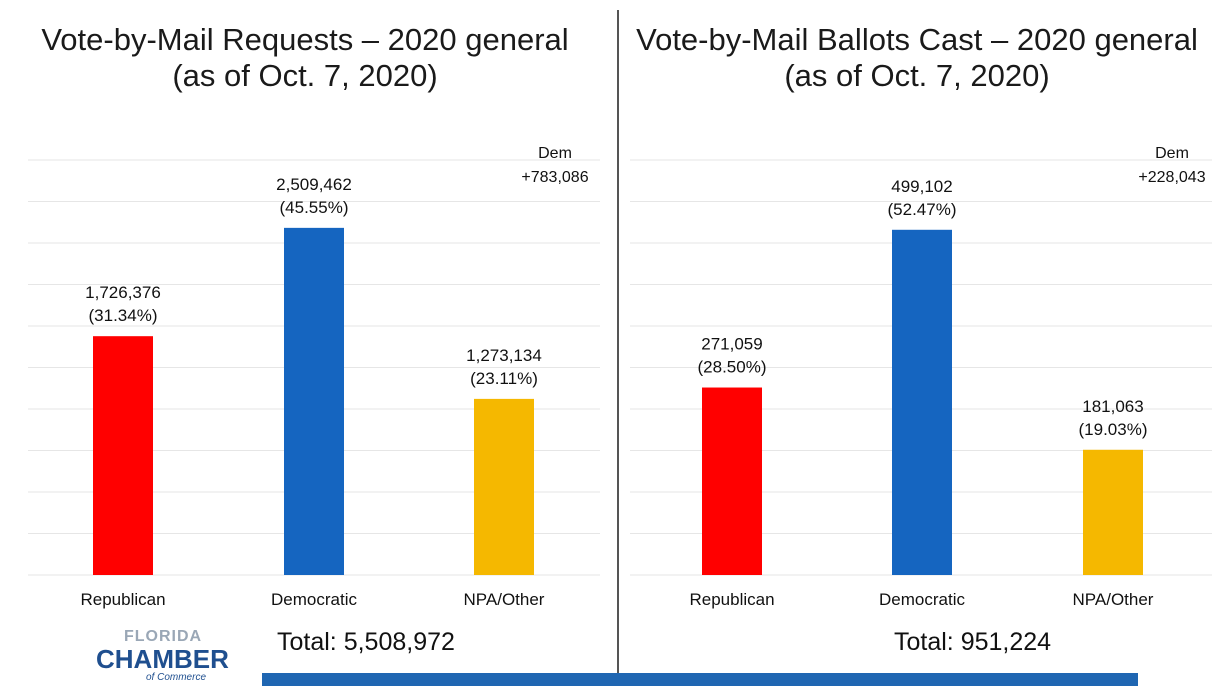 The width and height of the screenshot is (1220, 686). Describe the element at coordinates (123, 292) in the screenshot. I see `bar-value-label: 1,726,376` at that location.